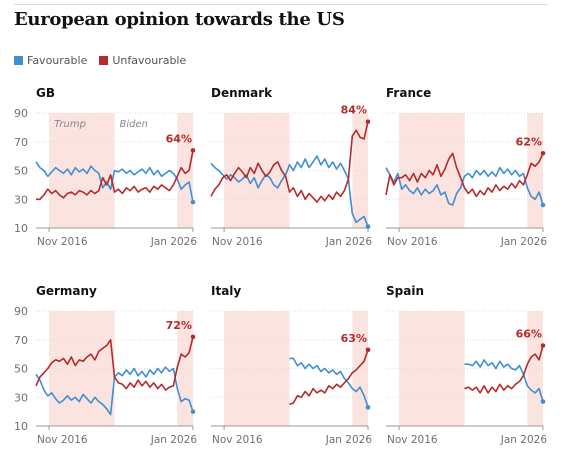 The image size is (574, 470). Describe the element at coordinates (149, 60) in the screenshot. I see `legend-label-unfavourable: Unfavourable` at that location.